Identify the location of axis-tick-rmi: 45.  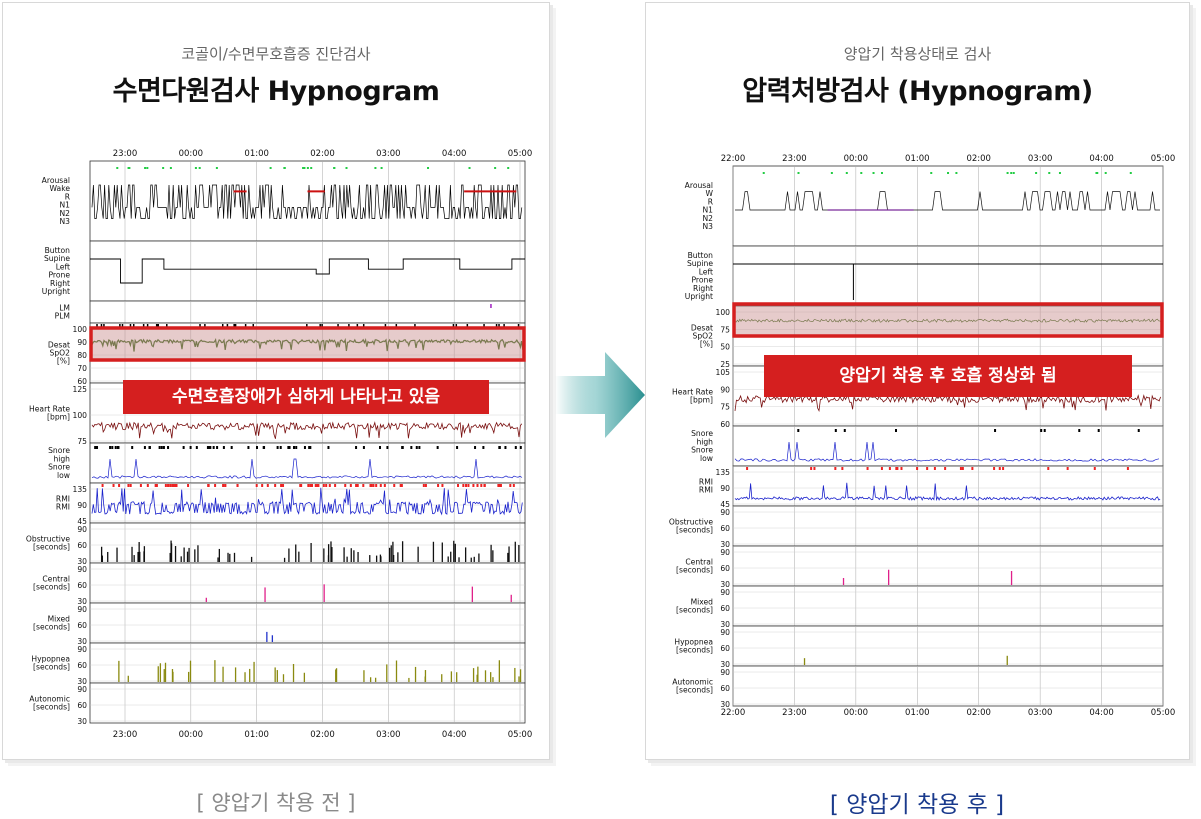
(725, 504).